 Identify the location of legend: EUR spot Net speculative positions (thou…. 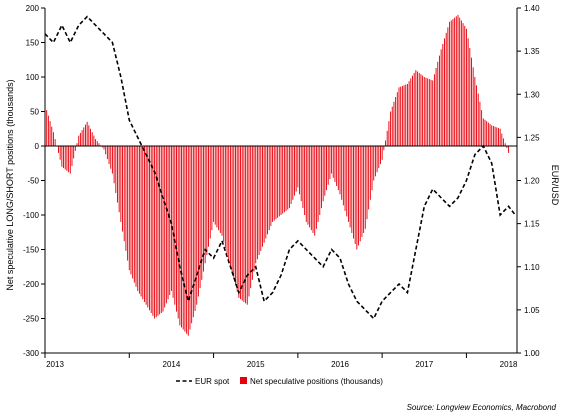
(279, 381).